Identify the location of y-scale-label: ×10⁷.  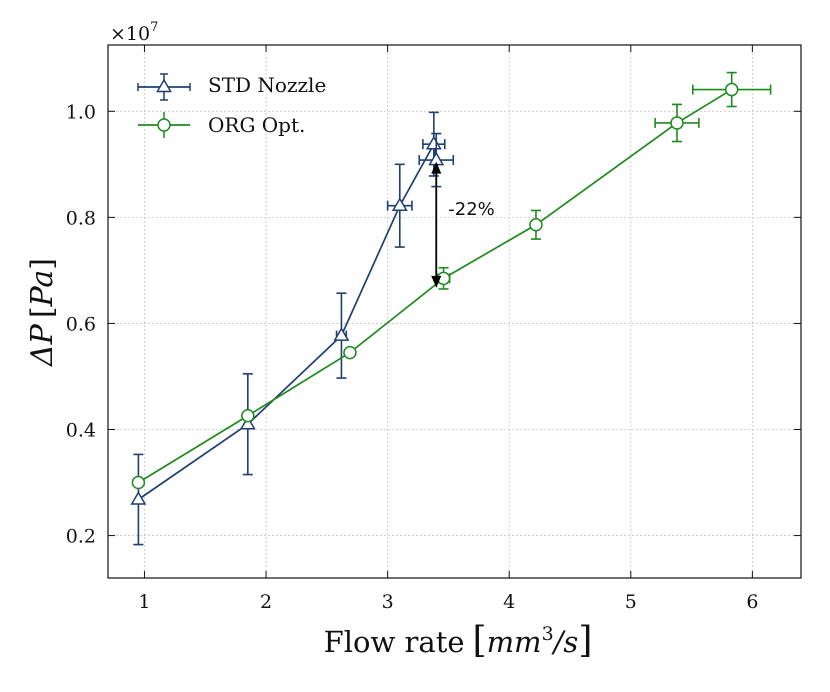
(134, 32).